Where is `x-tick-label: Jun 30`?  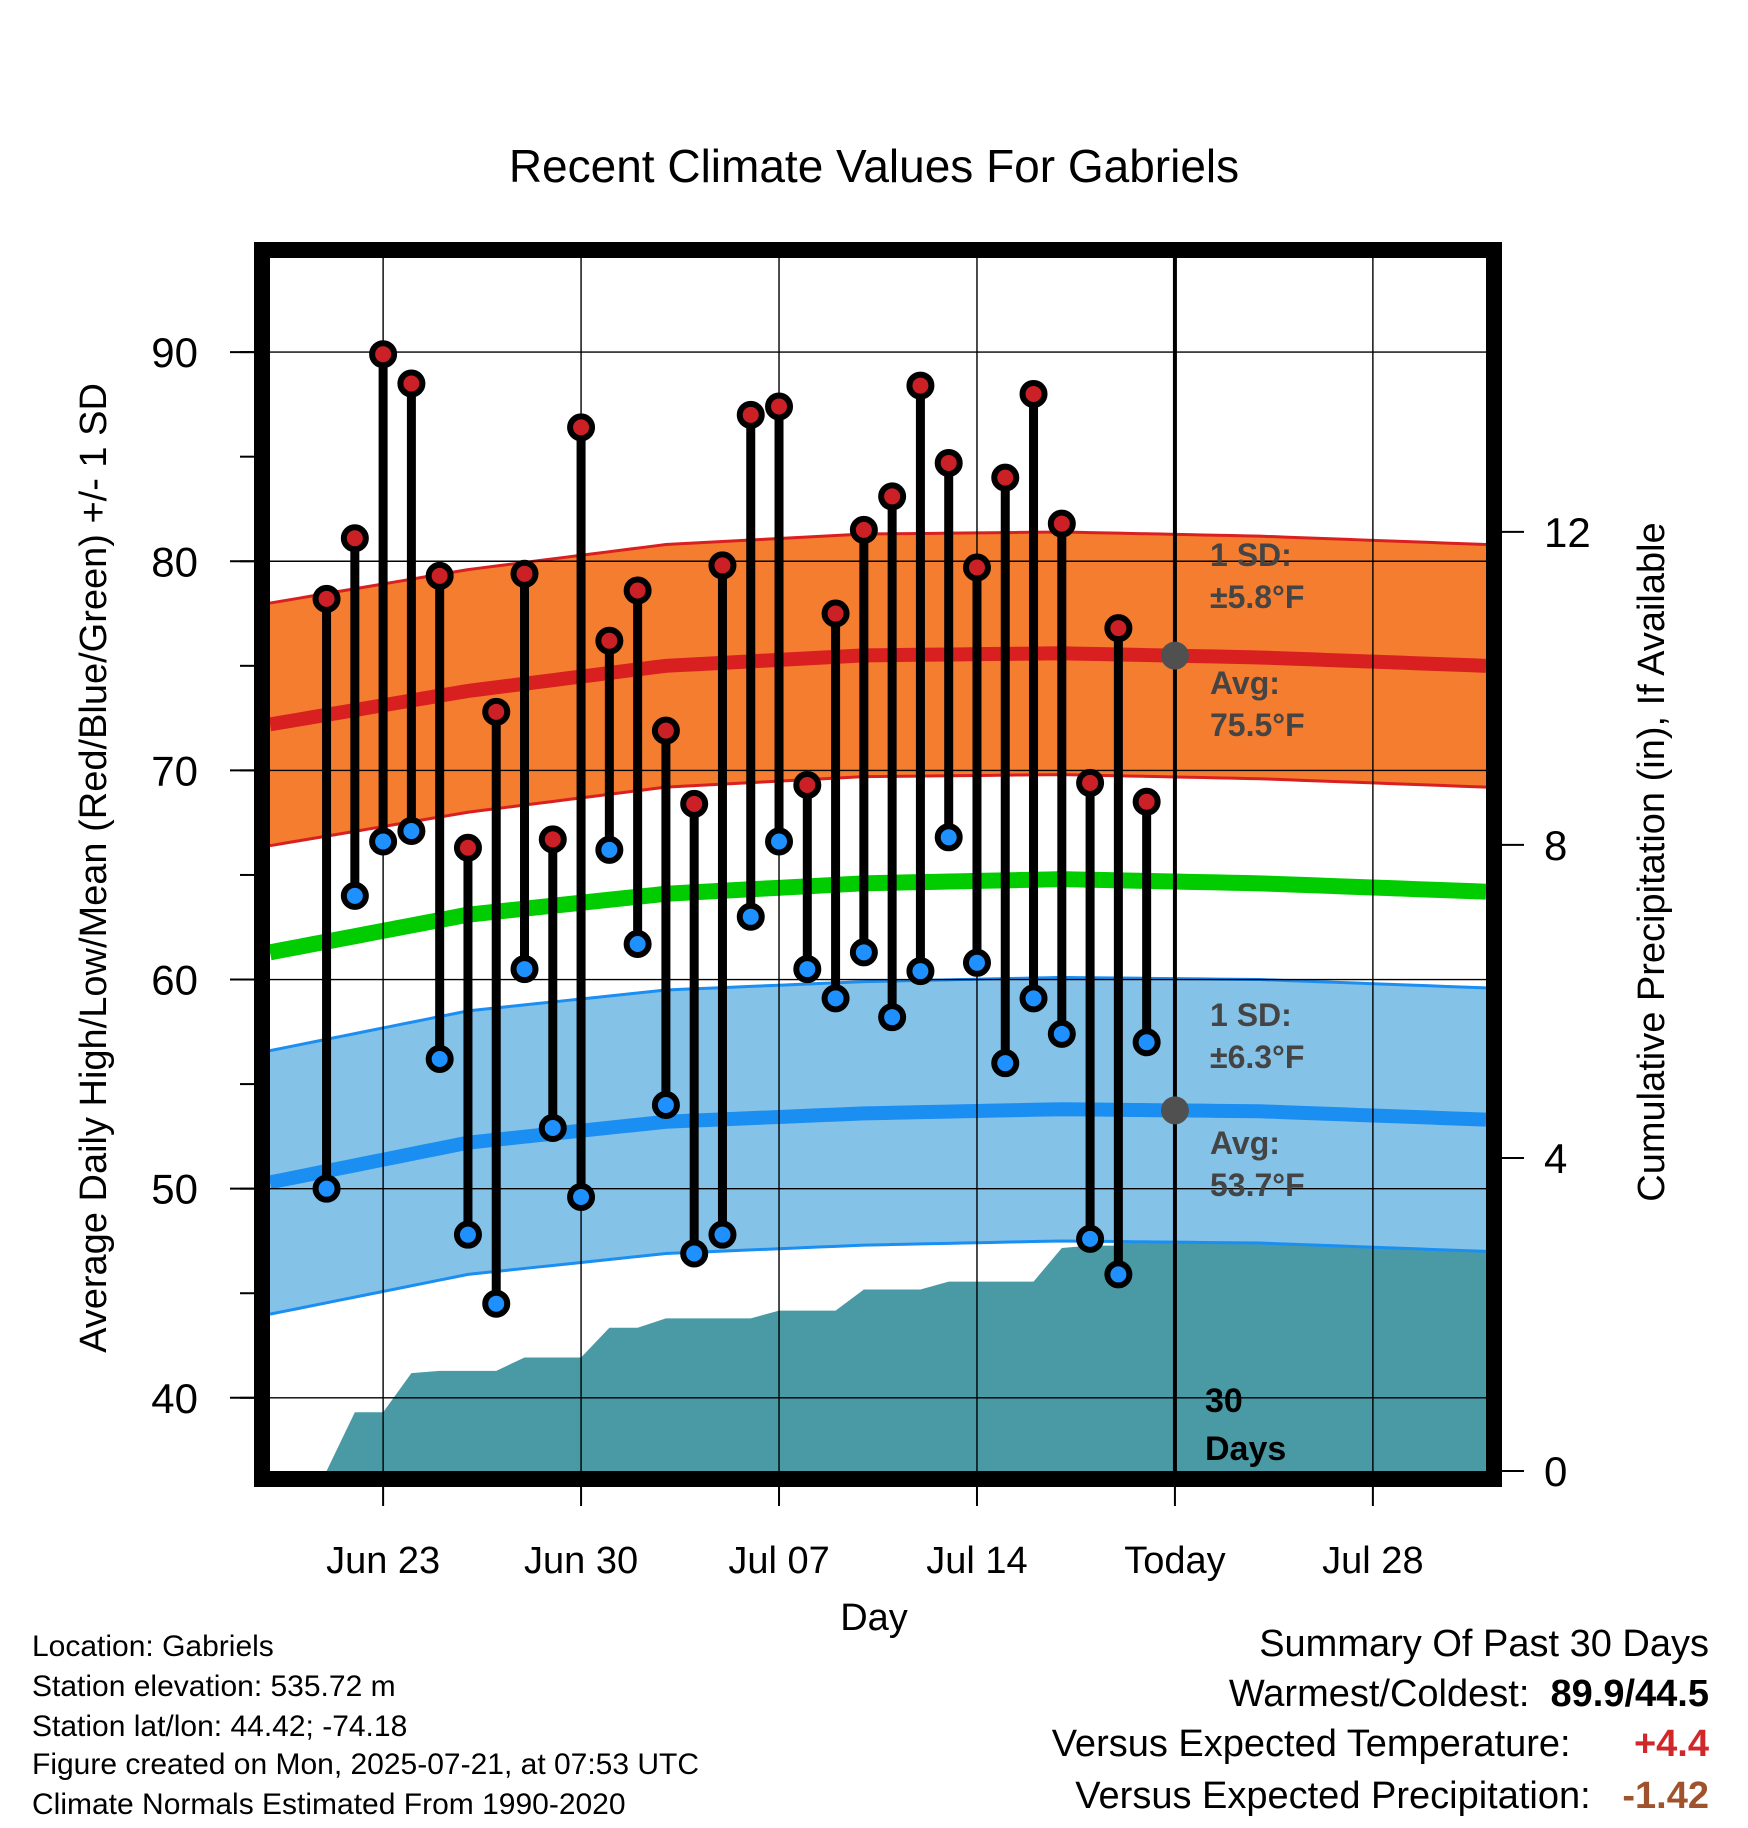 x-tick-label: Jun 30 is located at coordinates (581, 1561).